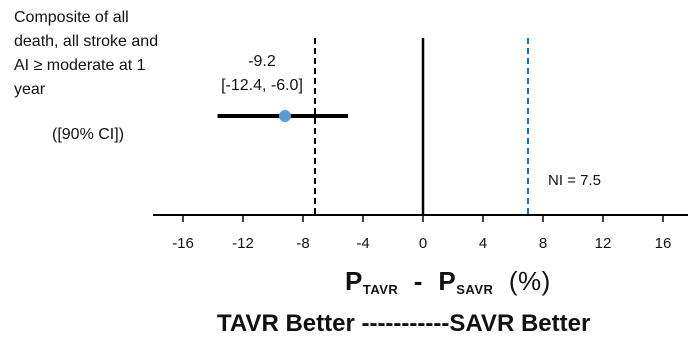 The width and height of the screenshot is (688, 343). Describe the element at coordinates (529, 281) in the screenshot. I see `x-title-unit: (%)` at that location.